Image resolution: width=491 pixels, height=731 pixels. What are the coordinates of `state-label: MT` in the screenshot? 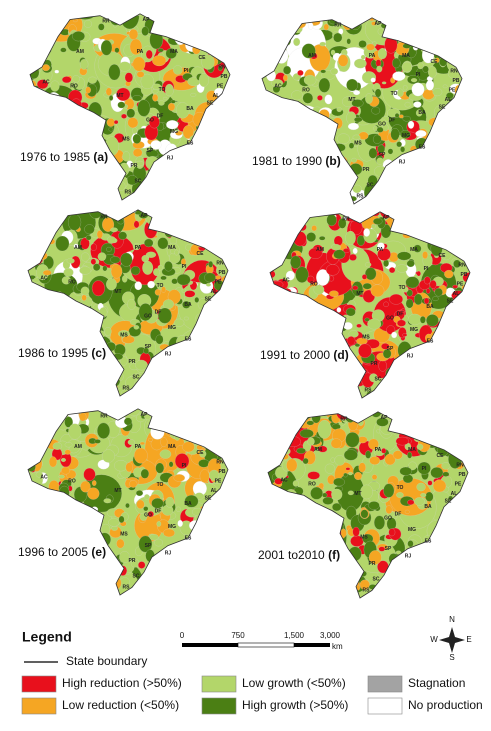 It's located at (117, 292).